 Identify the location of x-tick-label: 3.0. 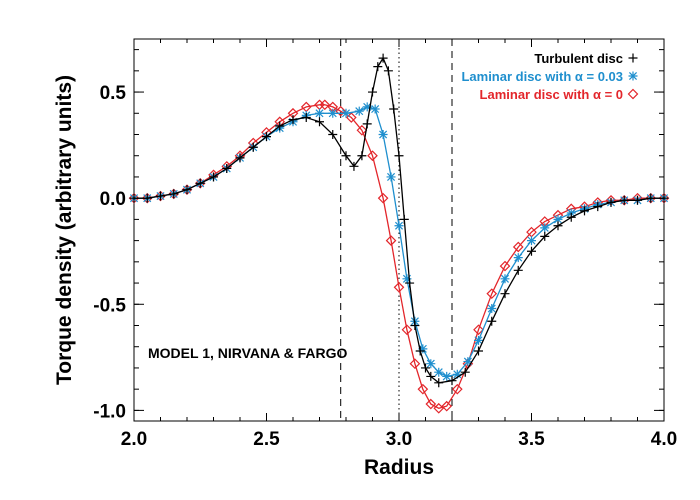
(399, 439).